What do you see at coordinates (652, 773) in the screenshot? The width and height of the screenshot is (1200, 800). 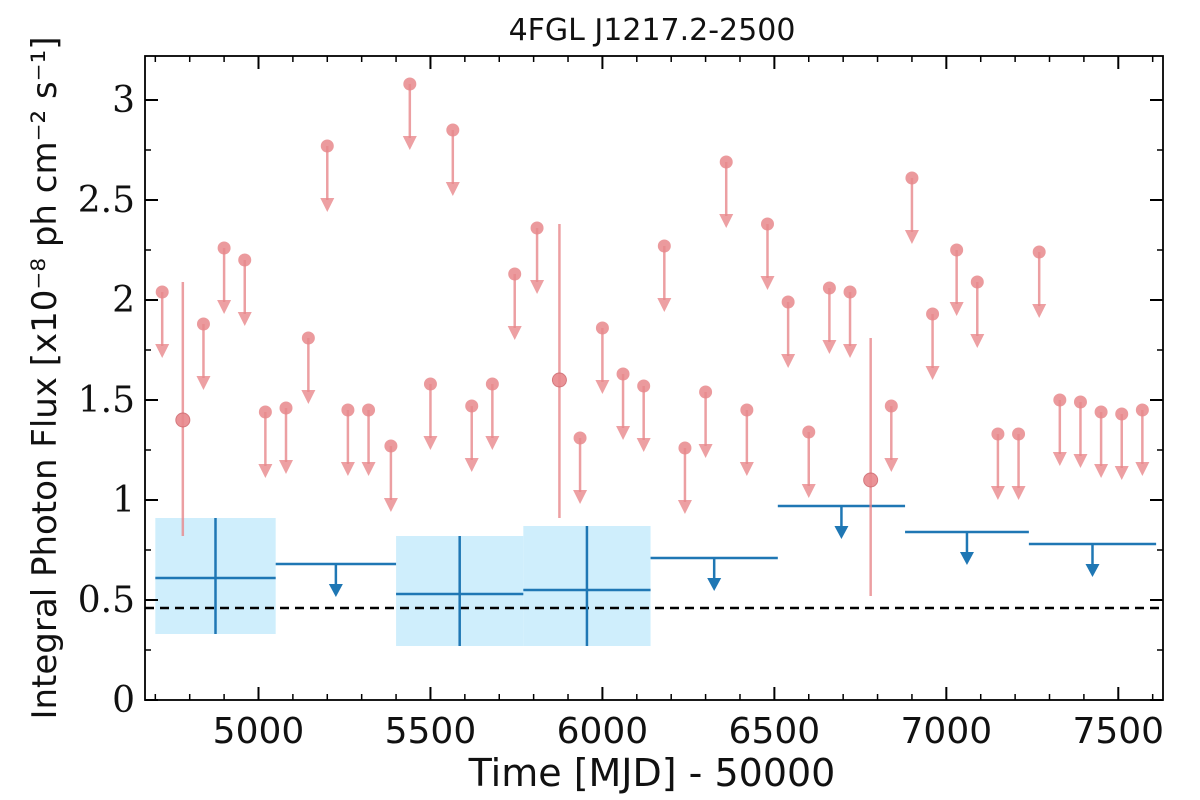 I see `x-axis-label: Time [MJD] - 50000` at bounding box center [652, 773].